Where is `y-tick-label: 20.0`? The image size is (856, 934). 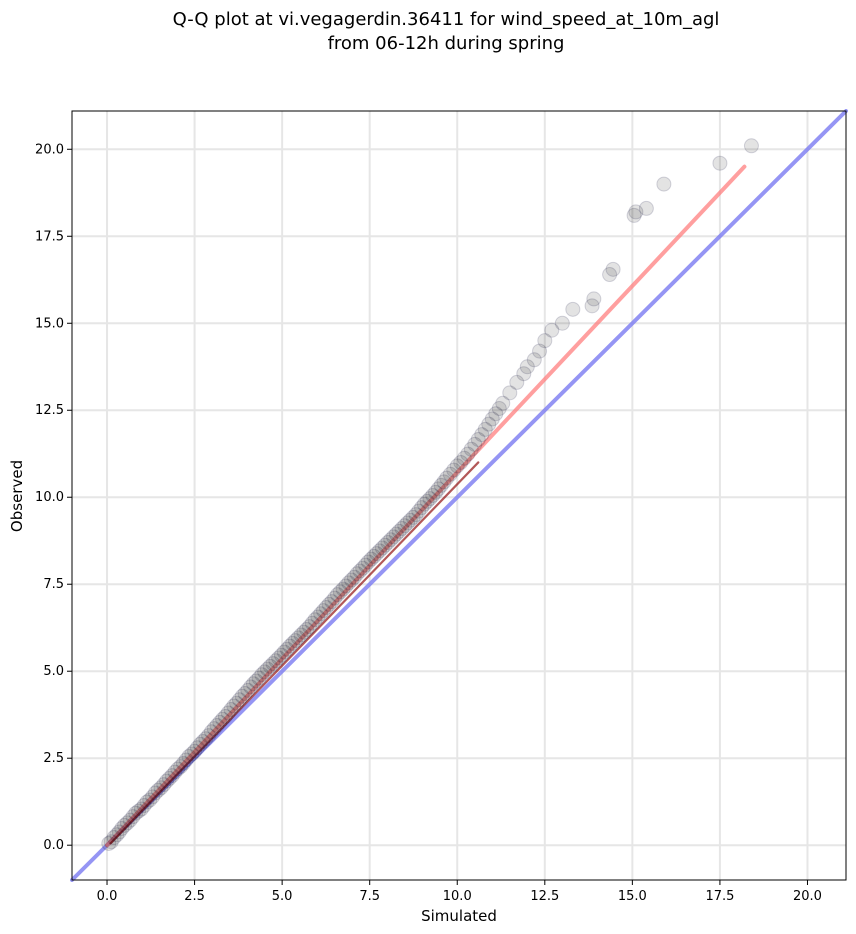 y-tick-label: 20.0 is located at coordinates (49, 149).